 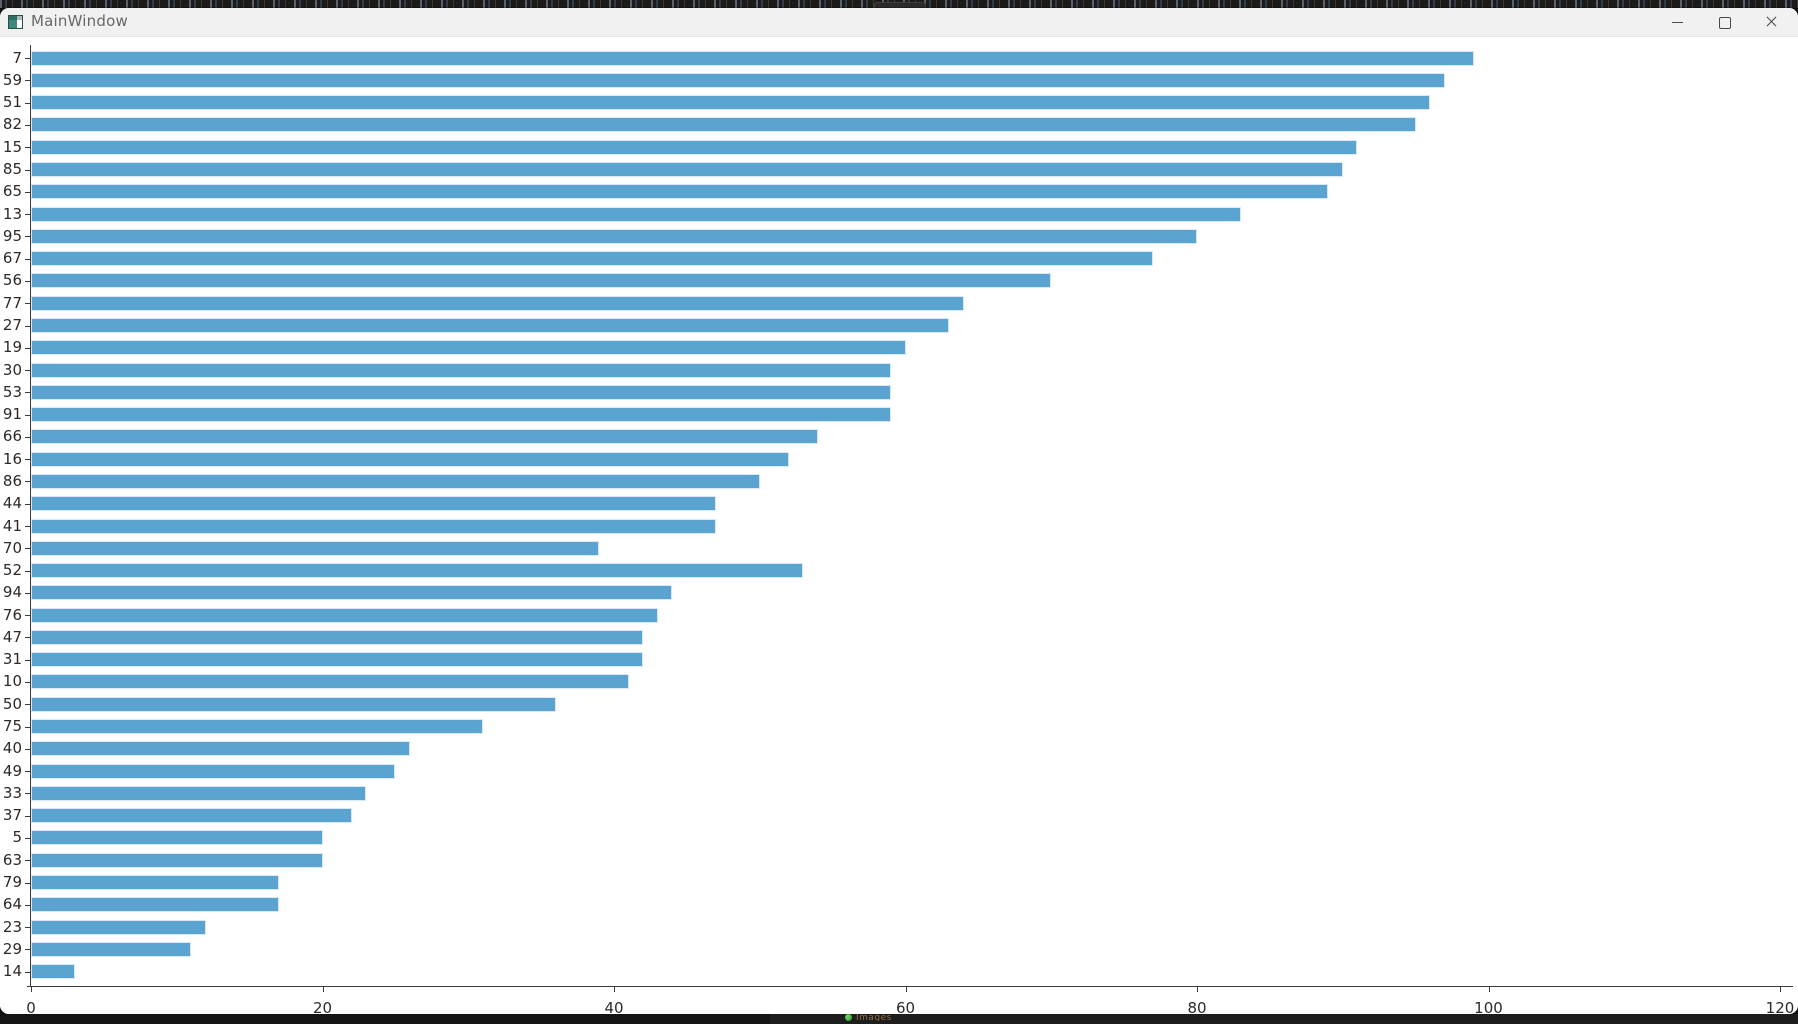 What do you see at coordinates (12, 748) in the screenshot?
I see `y-tick-label: 40` at bounding box center [12, 748].